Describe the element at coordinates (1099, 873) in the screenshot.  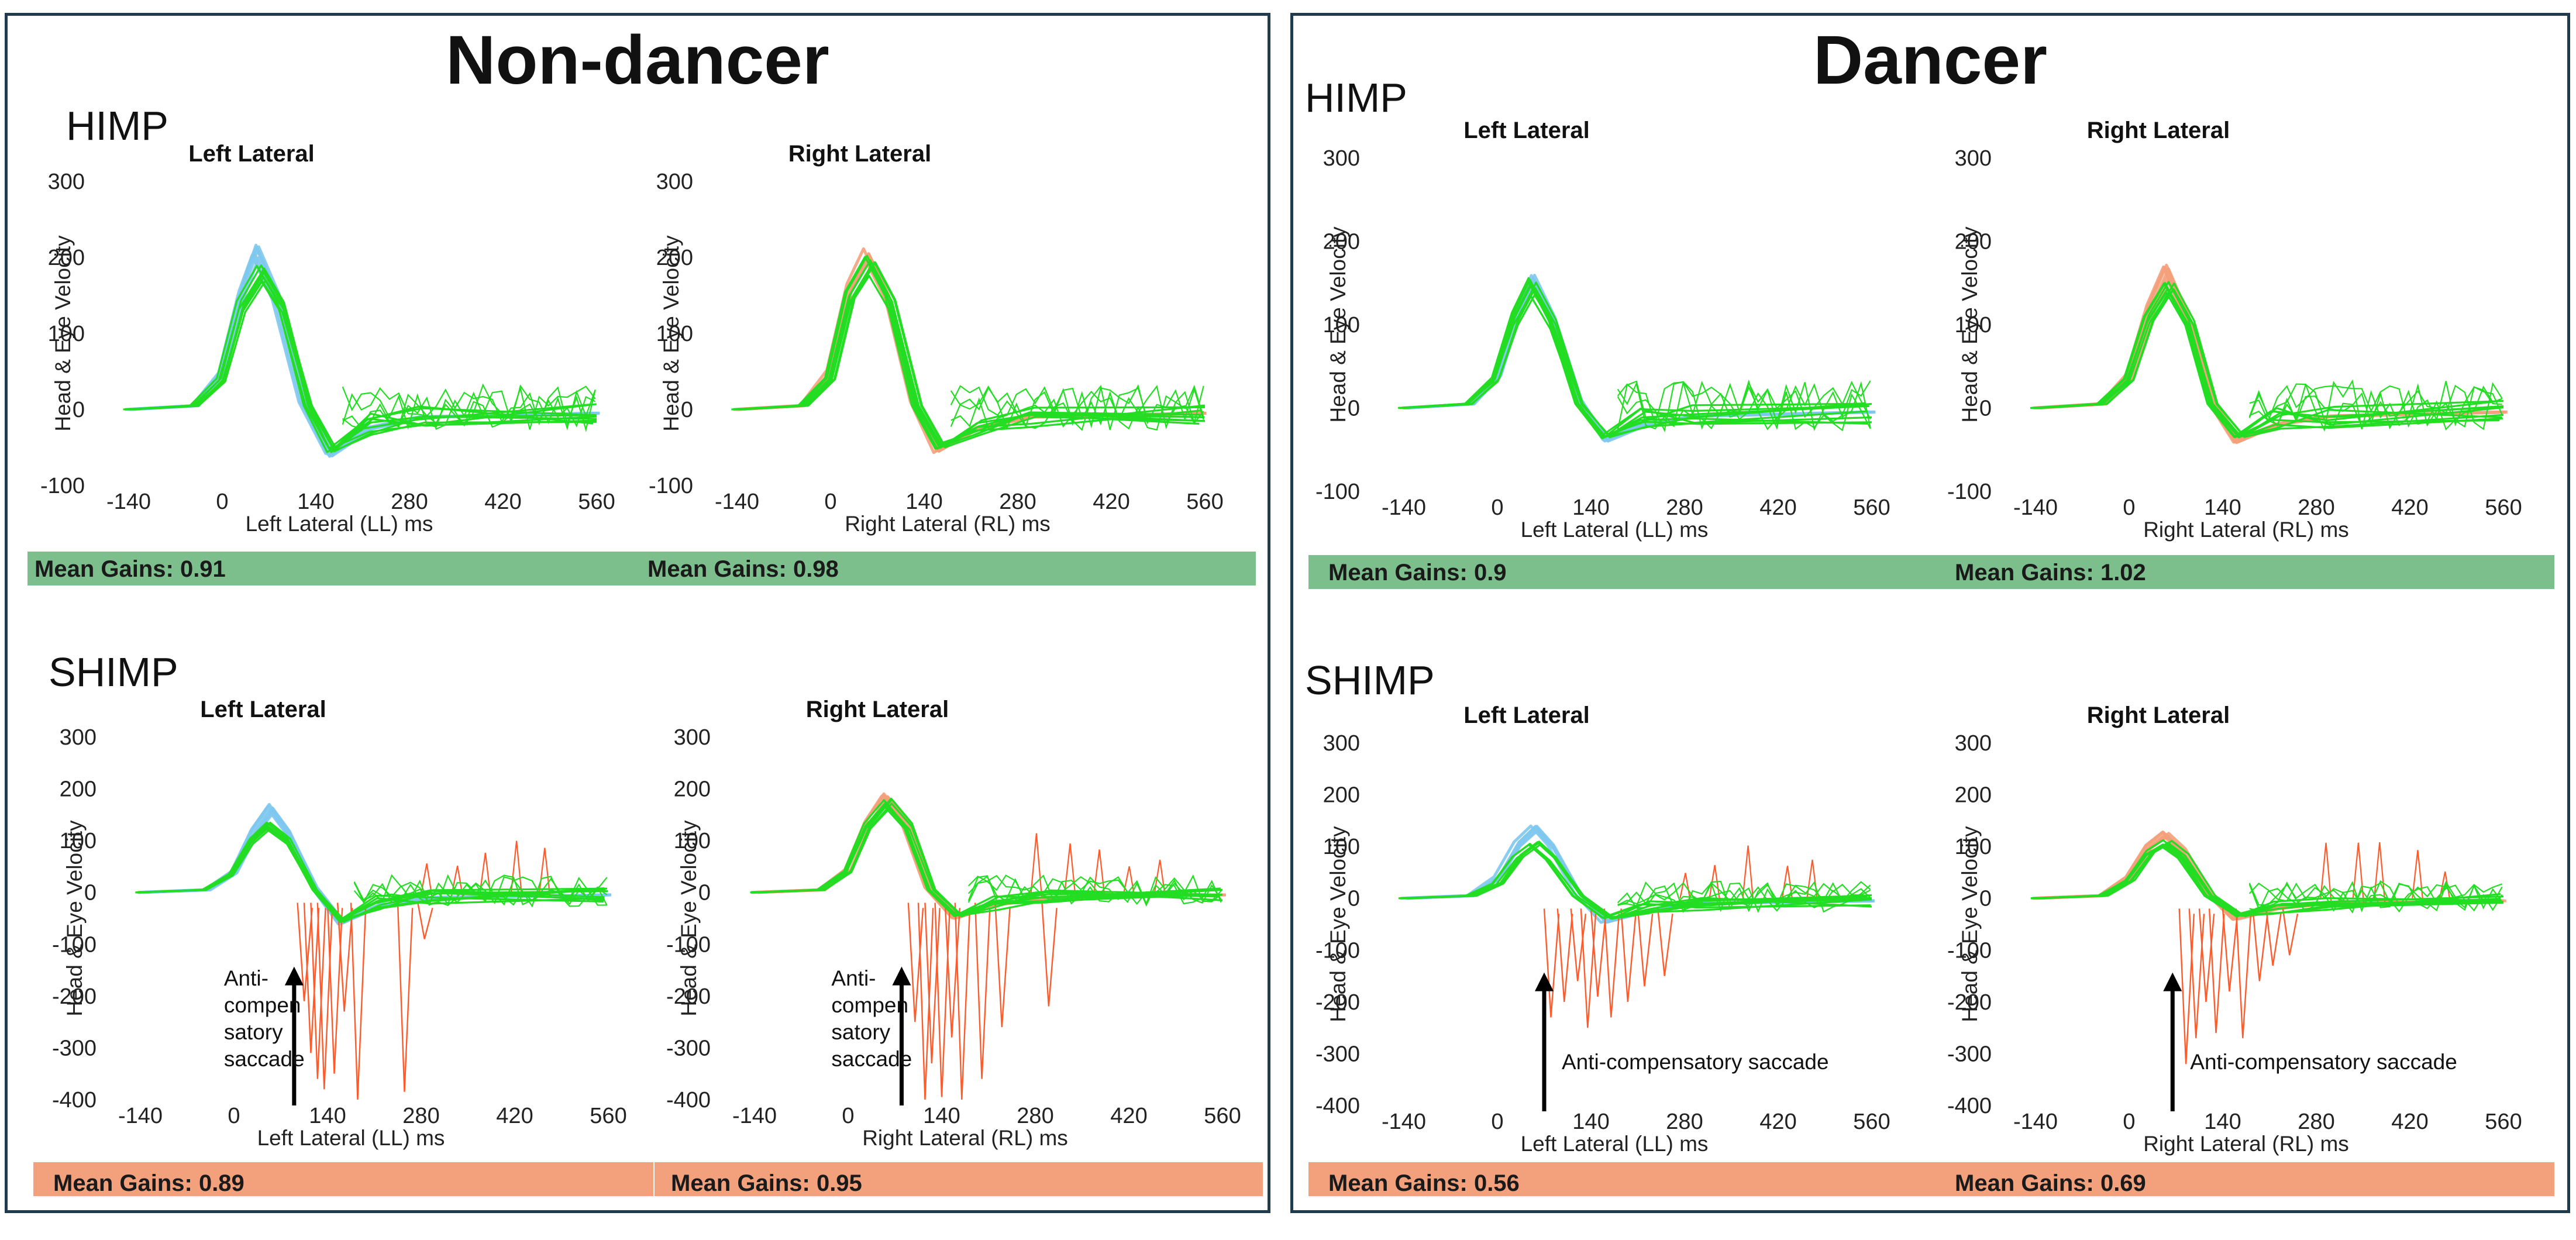
I see `nd-shimp-right-saccade-tail` at that location.